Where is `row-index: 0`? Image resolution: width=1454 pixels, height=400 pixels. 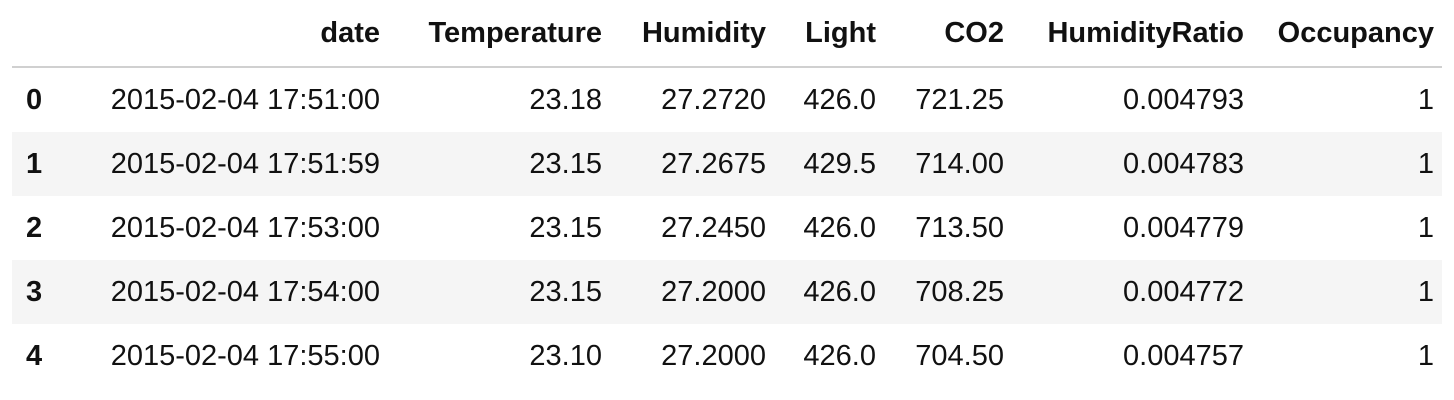
row-index: 0 is located at coordinates (34, 99).